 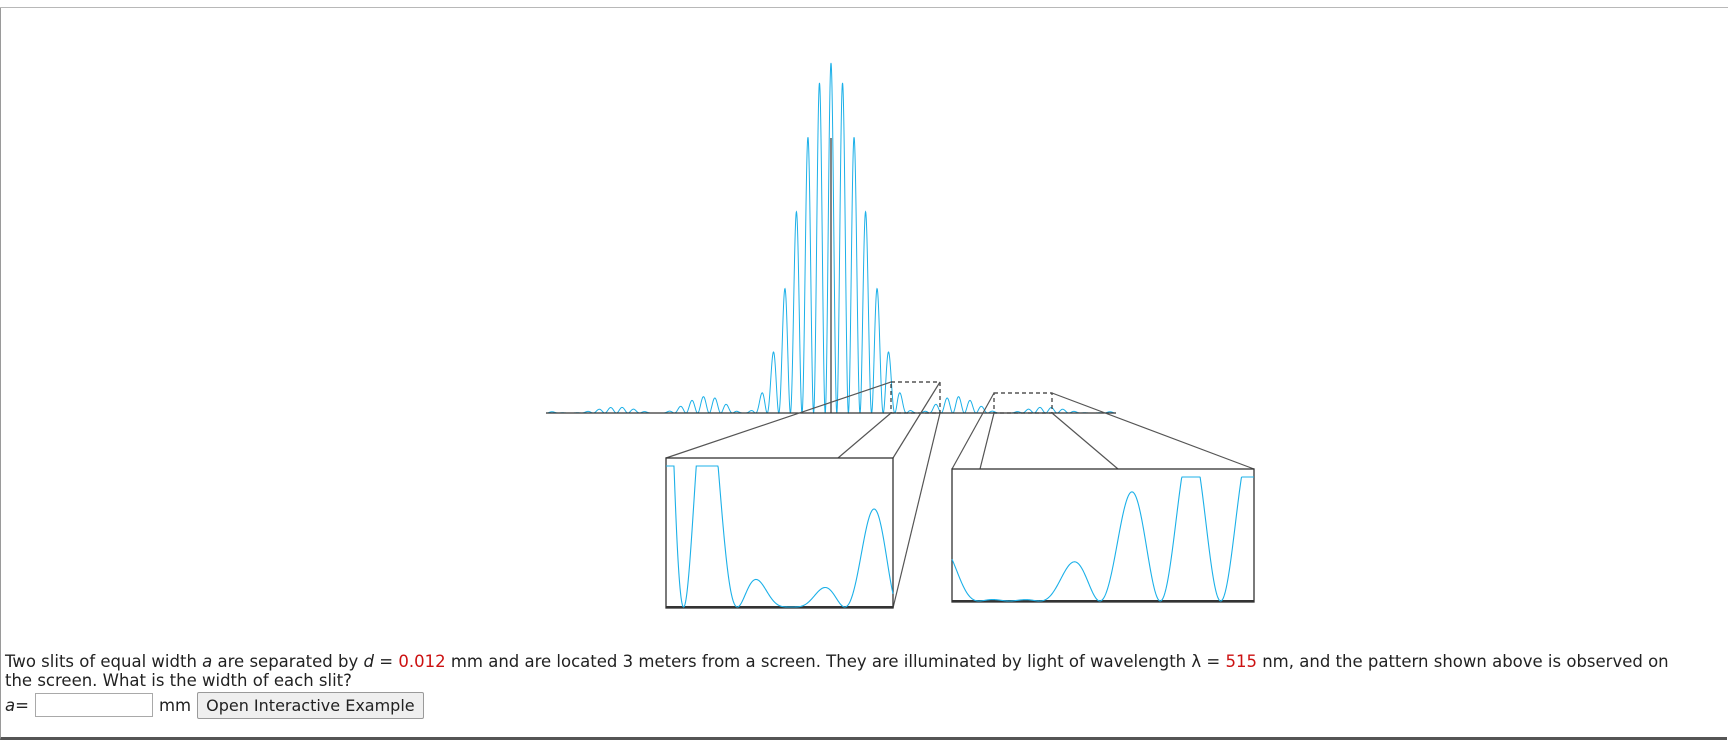 I want to click on zoom-box-right, so click(x=1103, y=535).